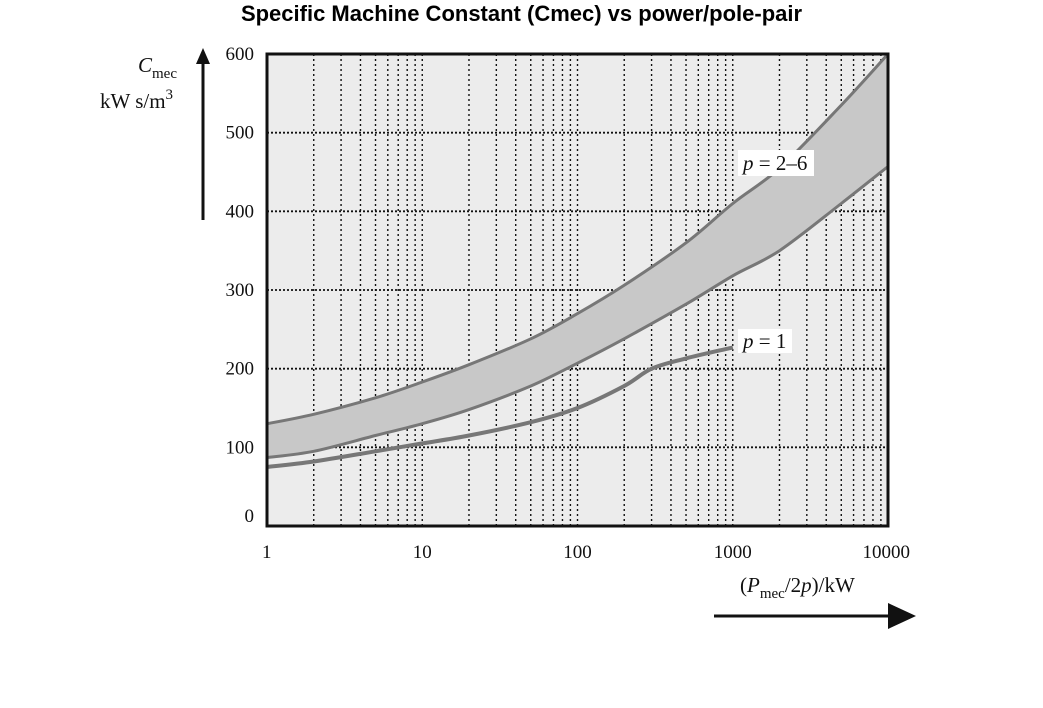 The width and height of the screenshot is (1043, 708). What do you see at coordinates (240, 211) in the screenshot?
I see `y-tick-label: 400` at bounding box center [240, 211].